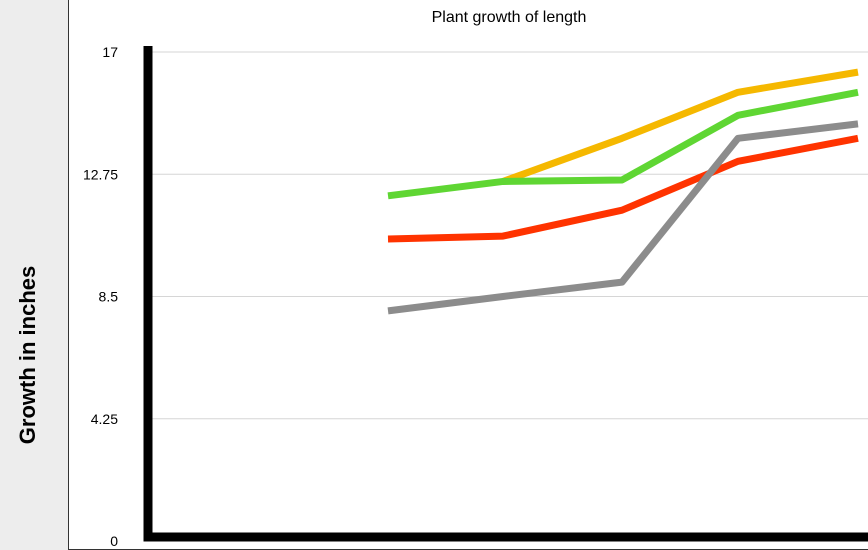 This screenshot has height=550, width=868. Describe the element at coordinates (104, 419) in the screenshot. I see `y-tick-label: 4.25` at that location.